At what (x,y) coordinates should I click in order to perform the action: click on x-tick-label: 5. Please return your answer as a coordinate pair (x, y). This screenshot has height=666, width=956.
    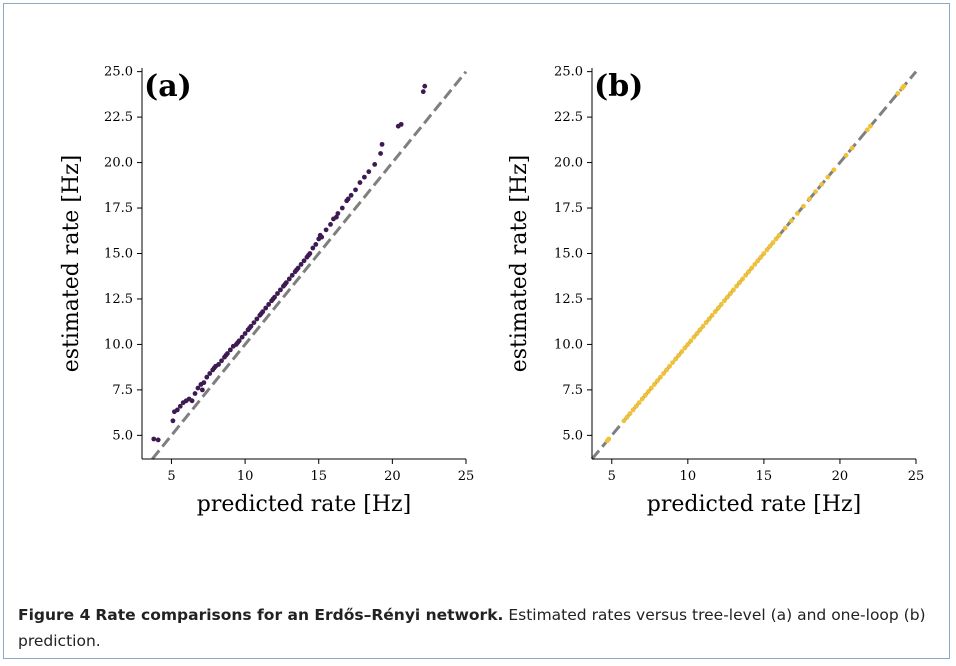
    Looking at the image, I should click on (171, 476).